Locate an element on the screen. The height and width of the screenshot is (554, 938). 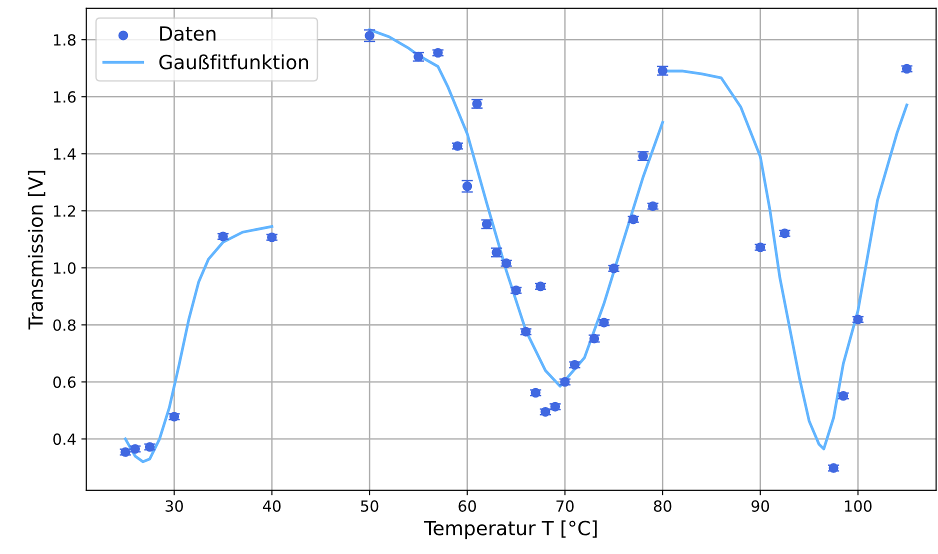
x-tick-label: 40 is located at coordinates (271, 506).